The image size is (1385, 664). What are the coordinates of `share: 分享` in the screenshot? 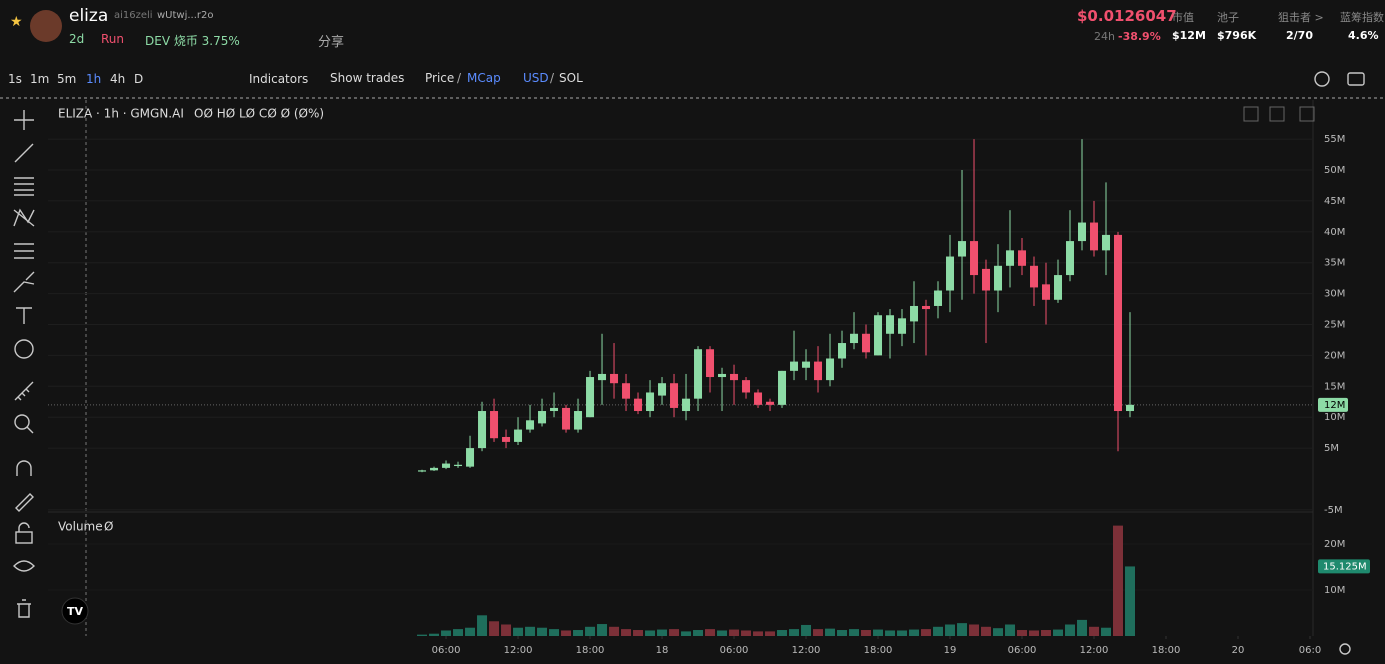 It's located at (331, 42).